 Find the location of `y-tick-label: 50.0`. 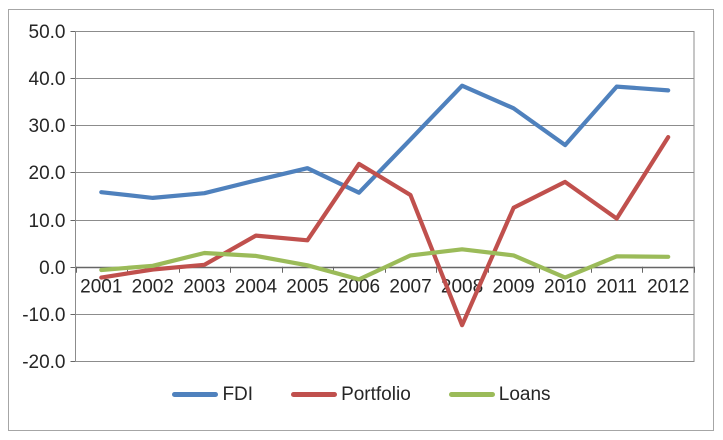

y-tick-label: 50.0 is located at coordinates (47, 32).